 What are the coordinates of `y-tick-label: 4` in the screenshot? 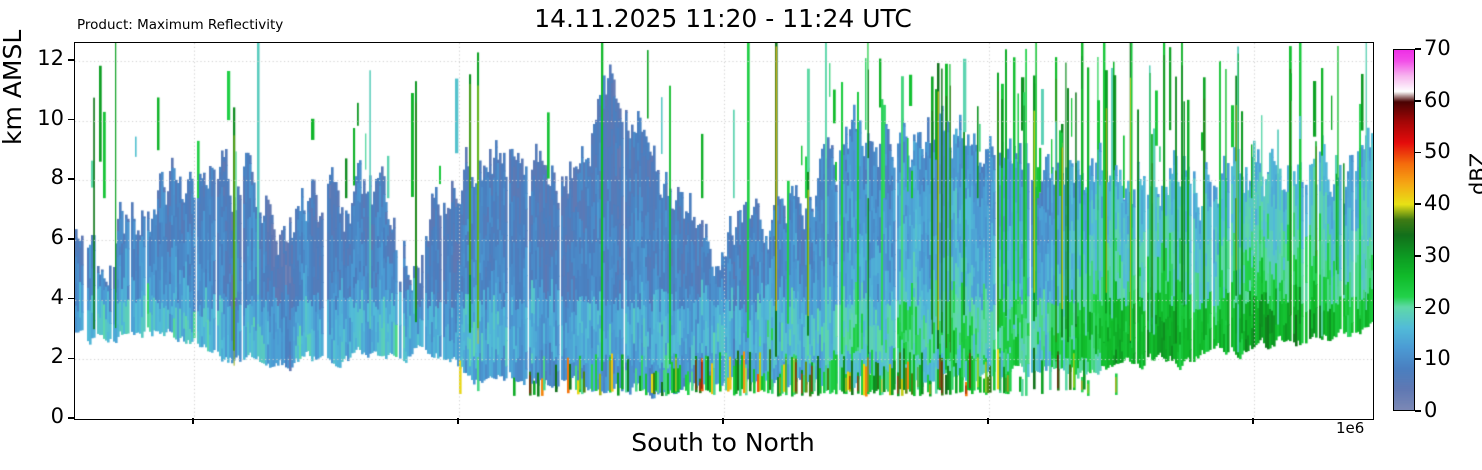 It's located at (57, 296).